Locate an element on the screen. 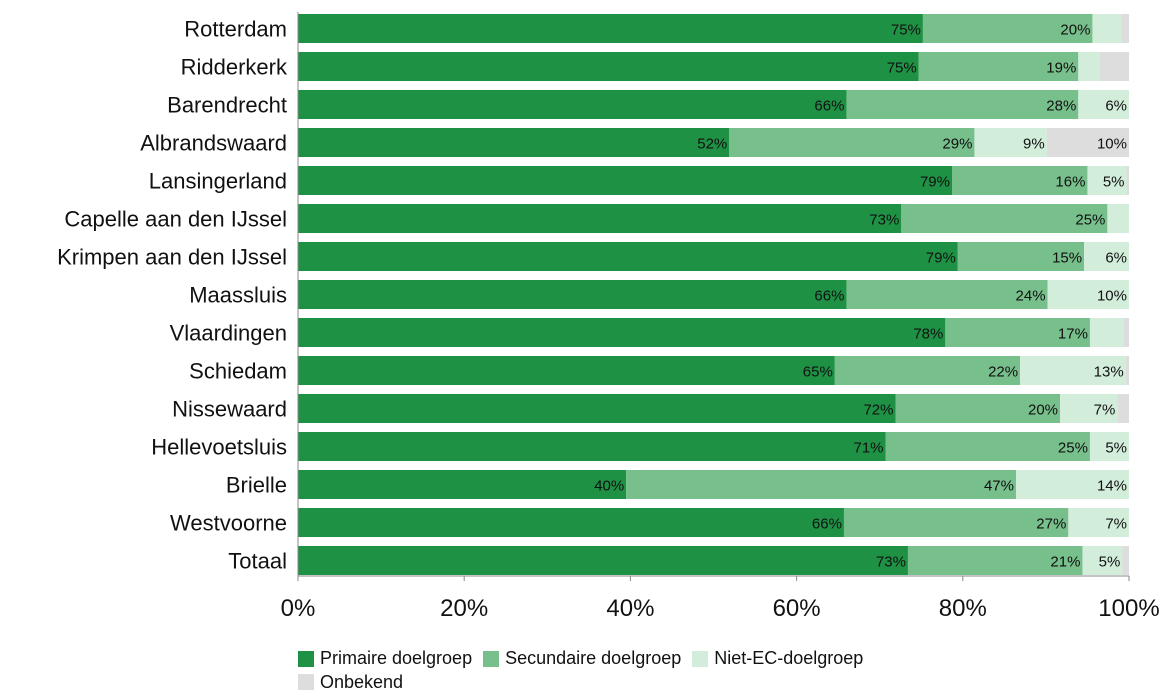 Image resolution: width=1164 pixels, height=695 pixels. data-label: 9% is located at coordinates (1034, 144).